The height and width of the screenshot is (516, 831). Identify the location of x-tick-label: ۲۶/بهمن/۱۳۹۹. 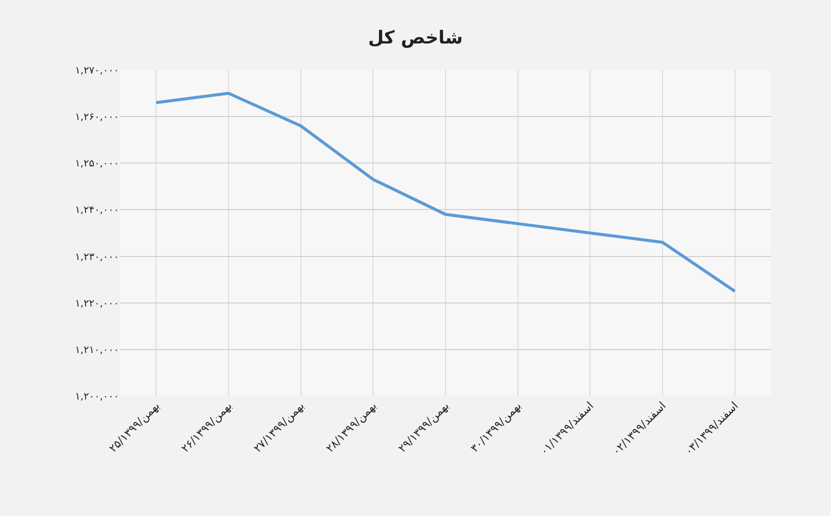
(206, 427).